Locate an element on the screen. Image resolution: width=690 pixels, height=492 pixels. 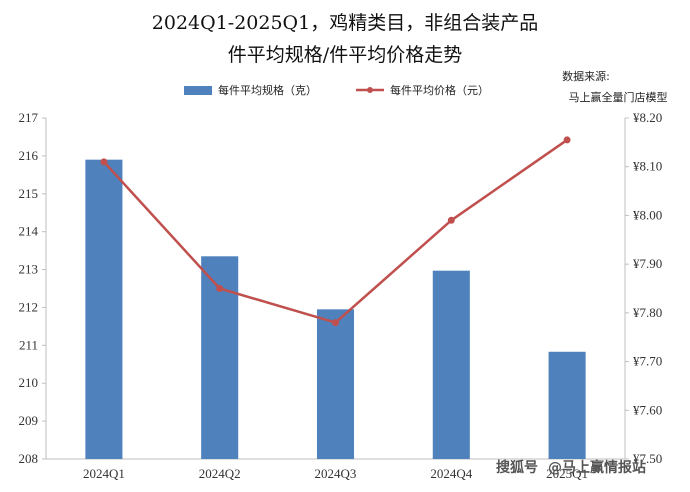
left-tick-label: 213 is located at coordinates (29, 269).